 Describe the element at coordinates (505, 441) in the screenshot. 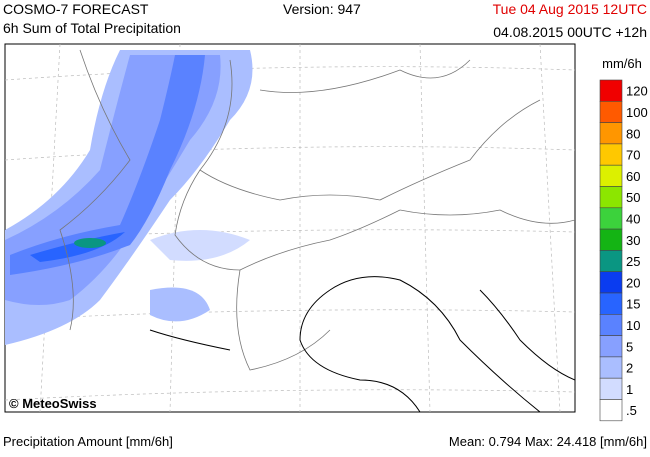

I see `mean-value: 0.794` at that location.